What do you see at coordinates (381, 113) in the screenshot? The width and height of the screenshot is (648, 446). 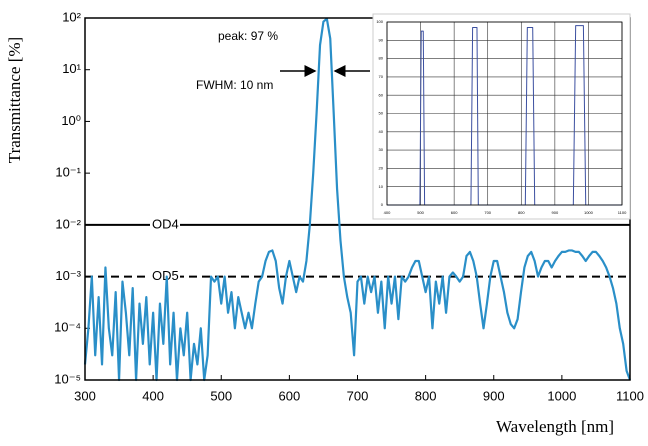 I see `y-tick-label: 50` at bounding box center [381, 113].